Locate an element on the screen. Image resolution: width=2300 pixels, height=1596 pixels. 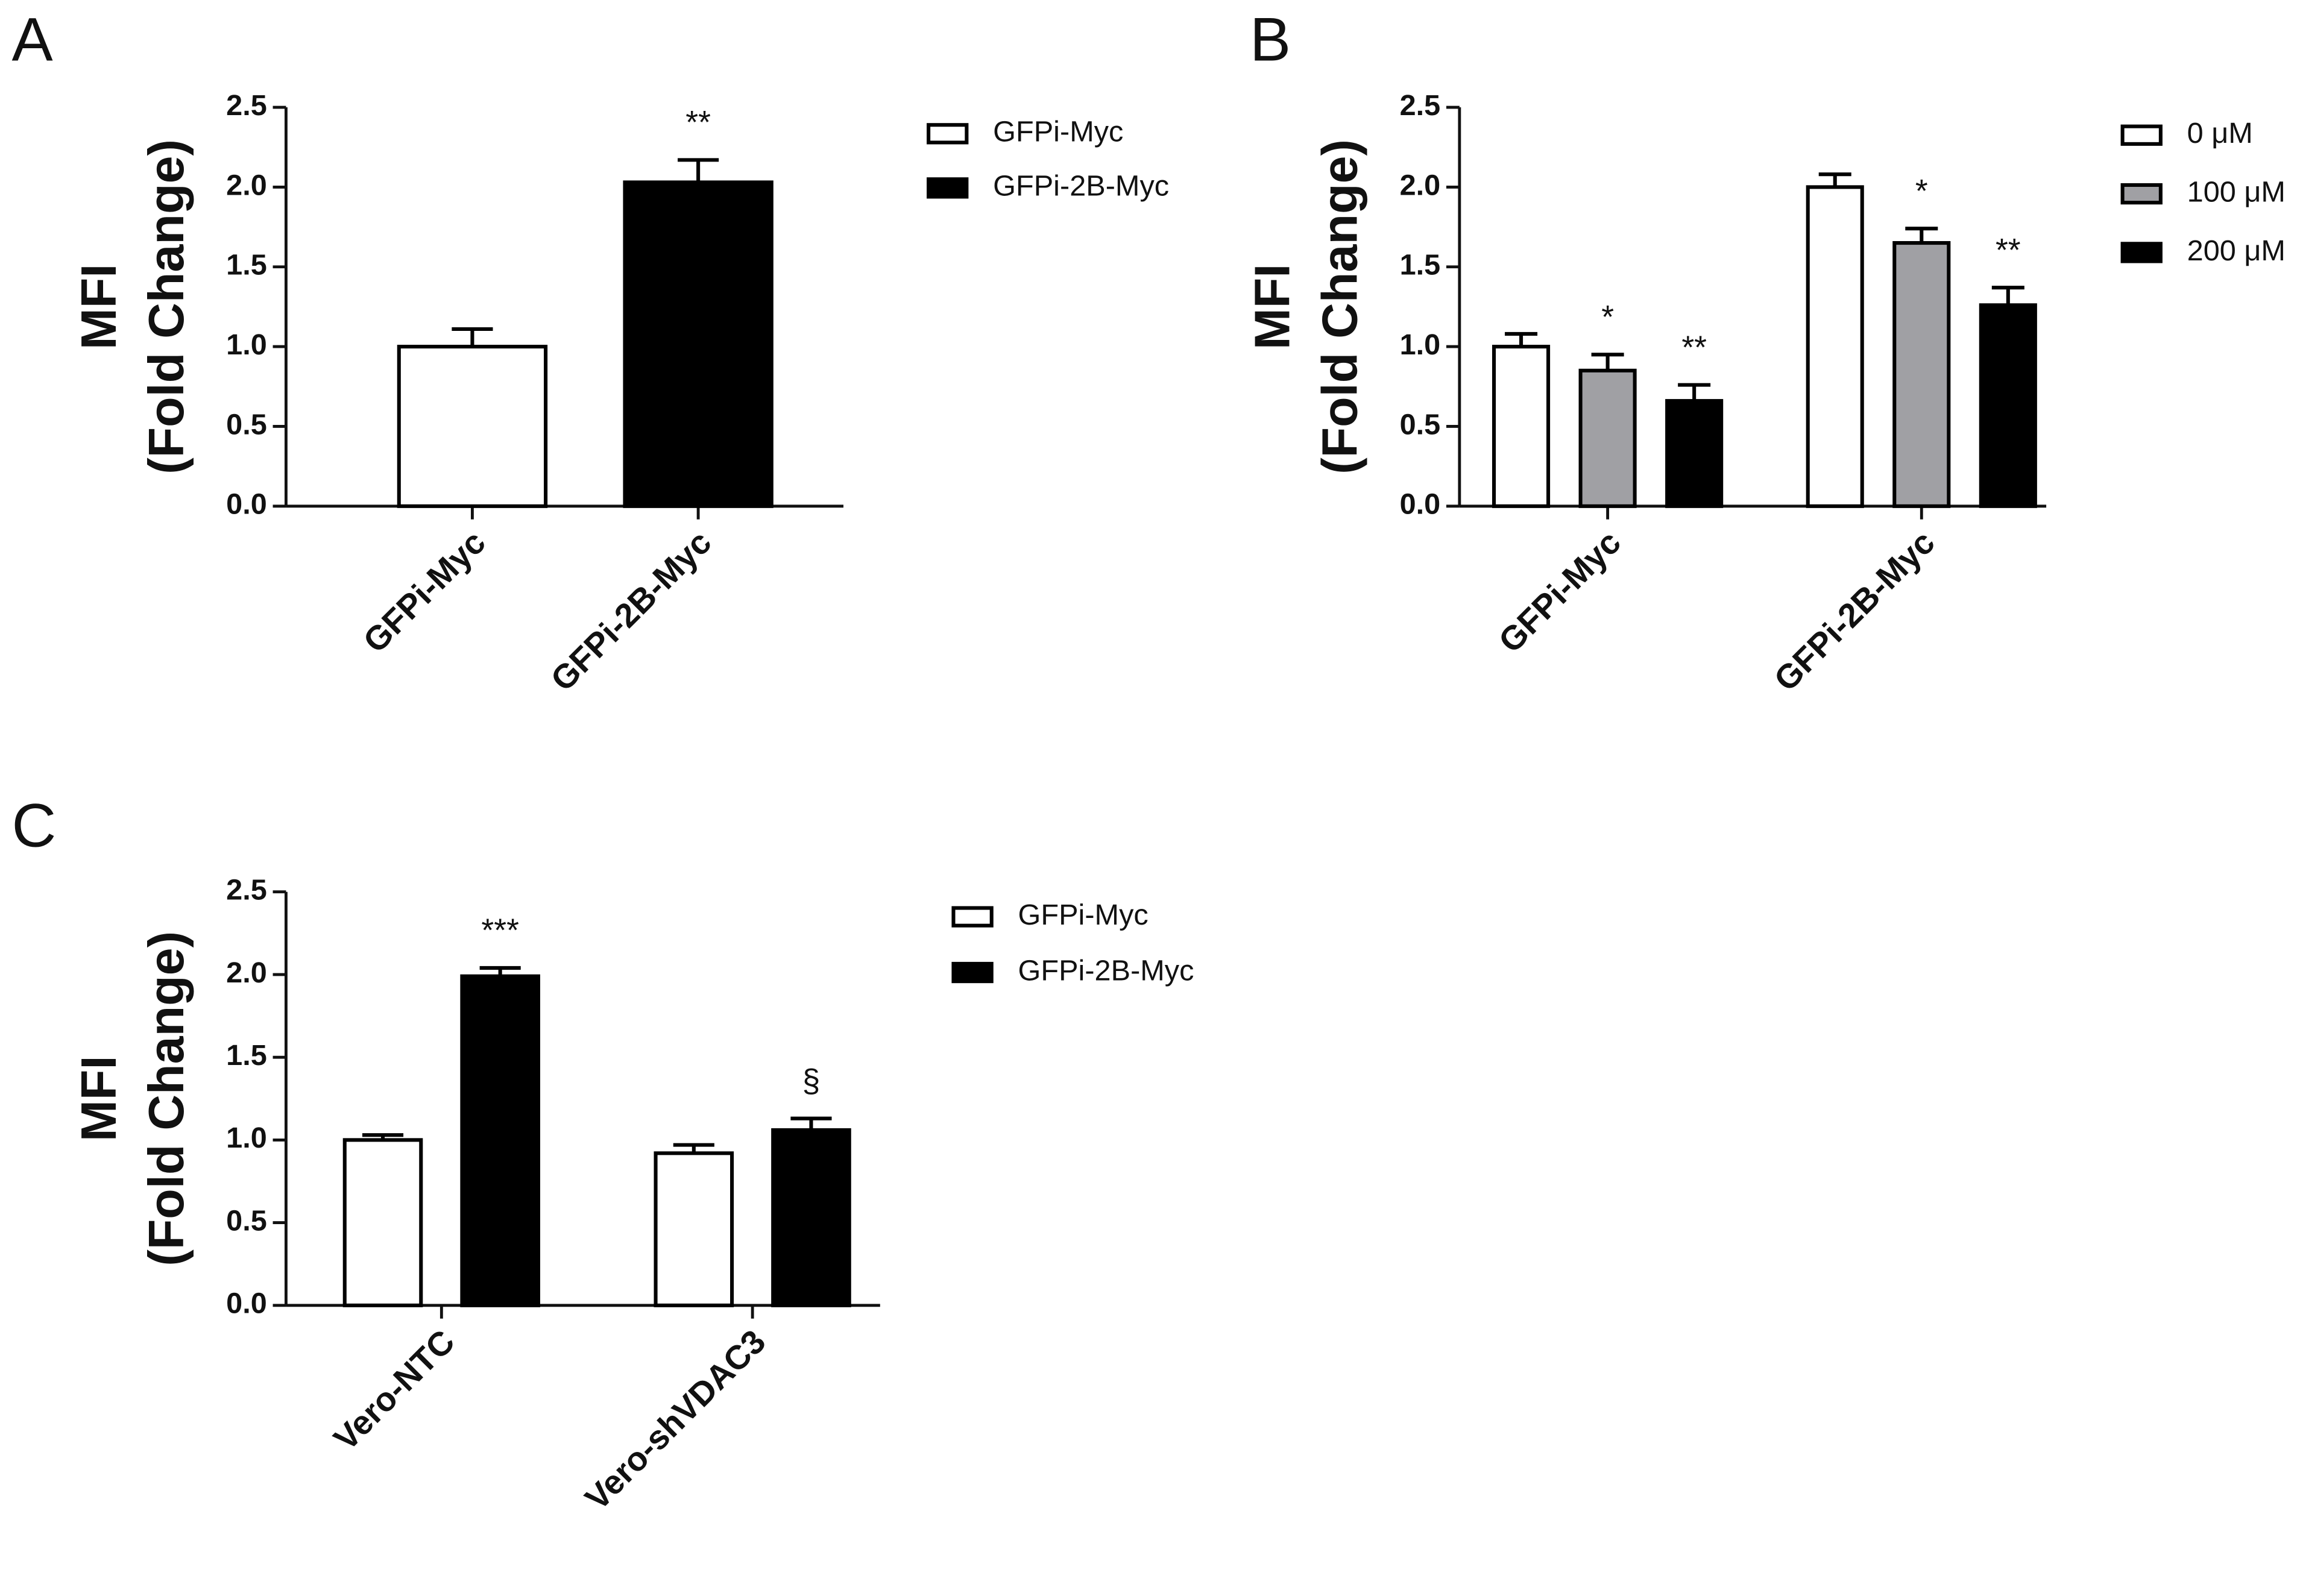
legend-label: 200 μM is located at coordinates (2236, 251).